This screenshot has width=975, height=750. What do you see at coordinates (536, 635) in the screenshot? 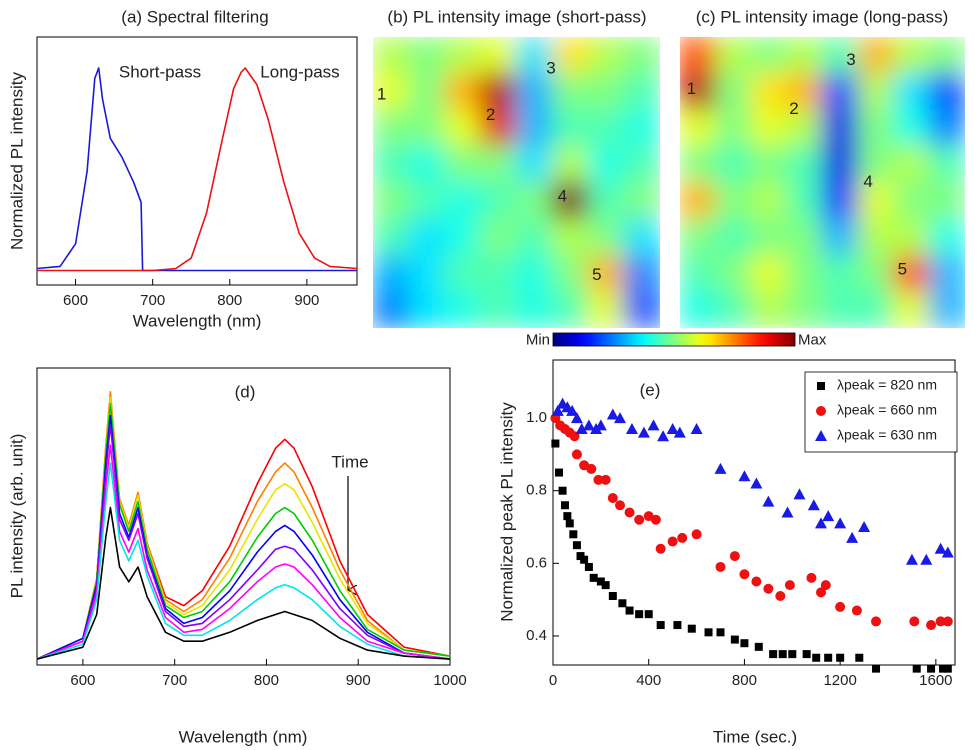
I see `y-tick-label: 0.4` at bounding box center [536, 635].